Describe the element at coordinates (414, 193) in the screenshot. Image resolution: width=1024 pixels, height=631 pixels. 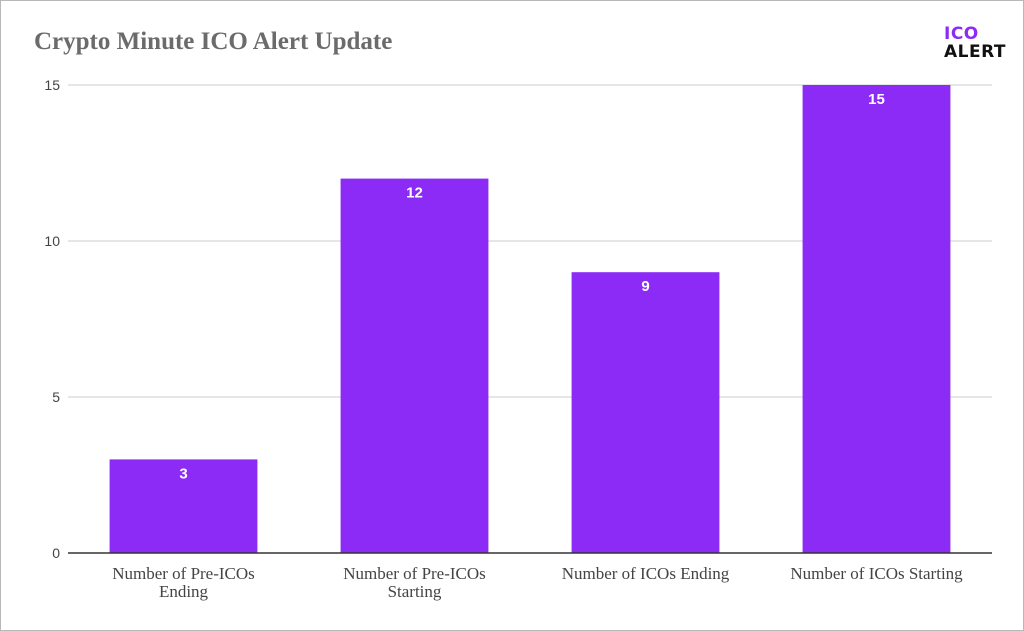
I see `data-label: 12` at that location.